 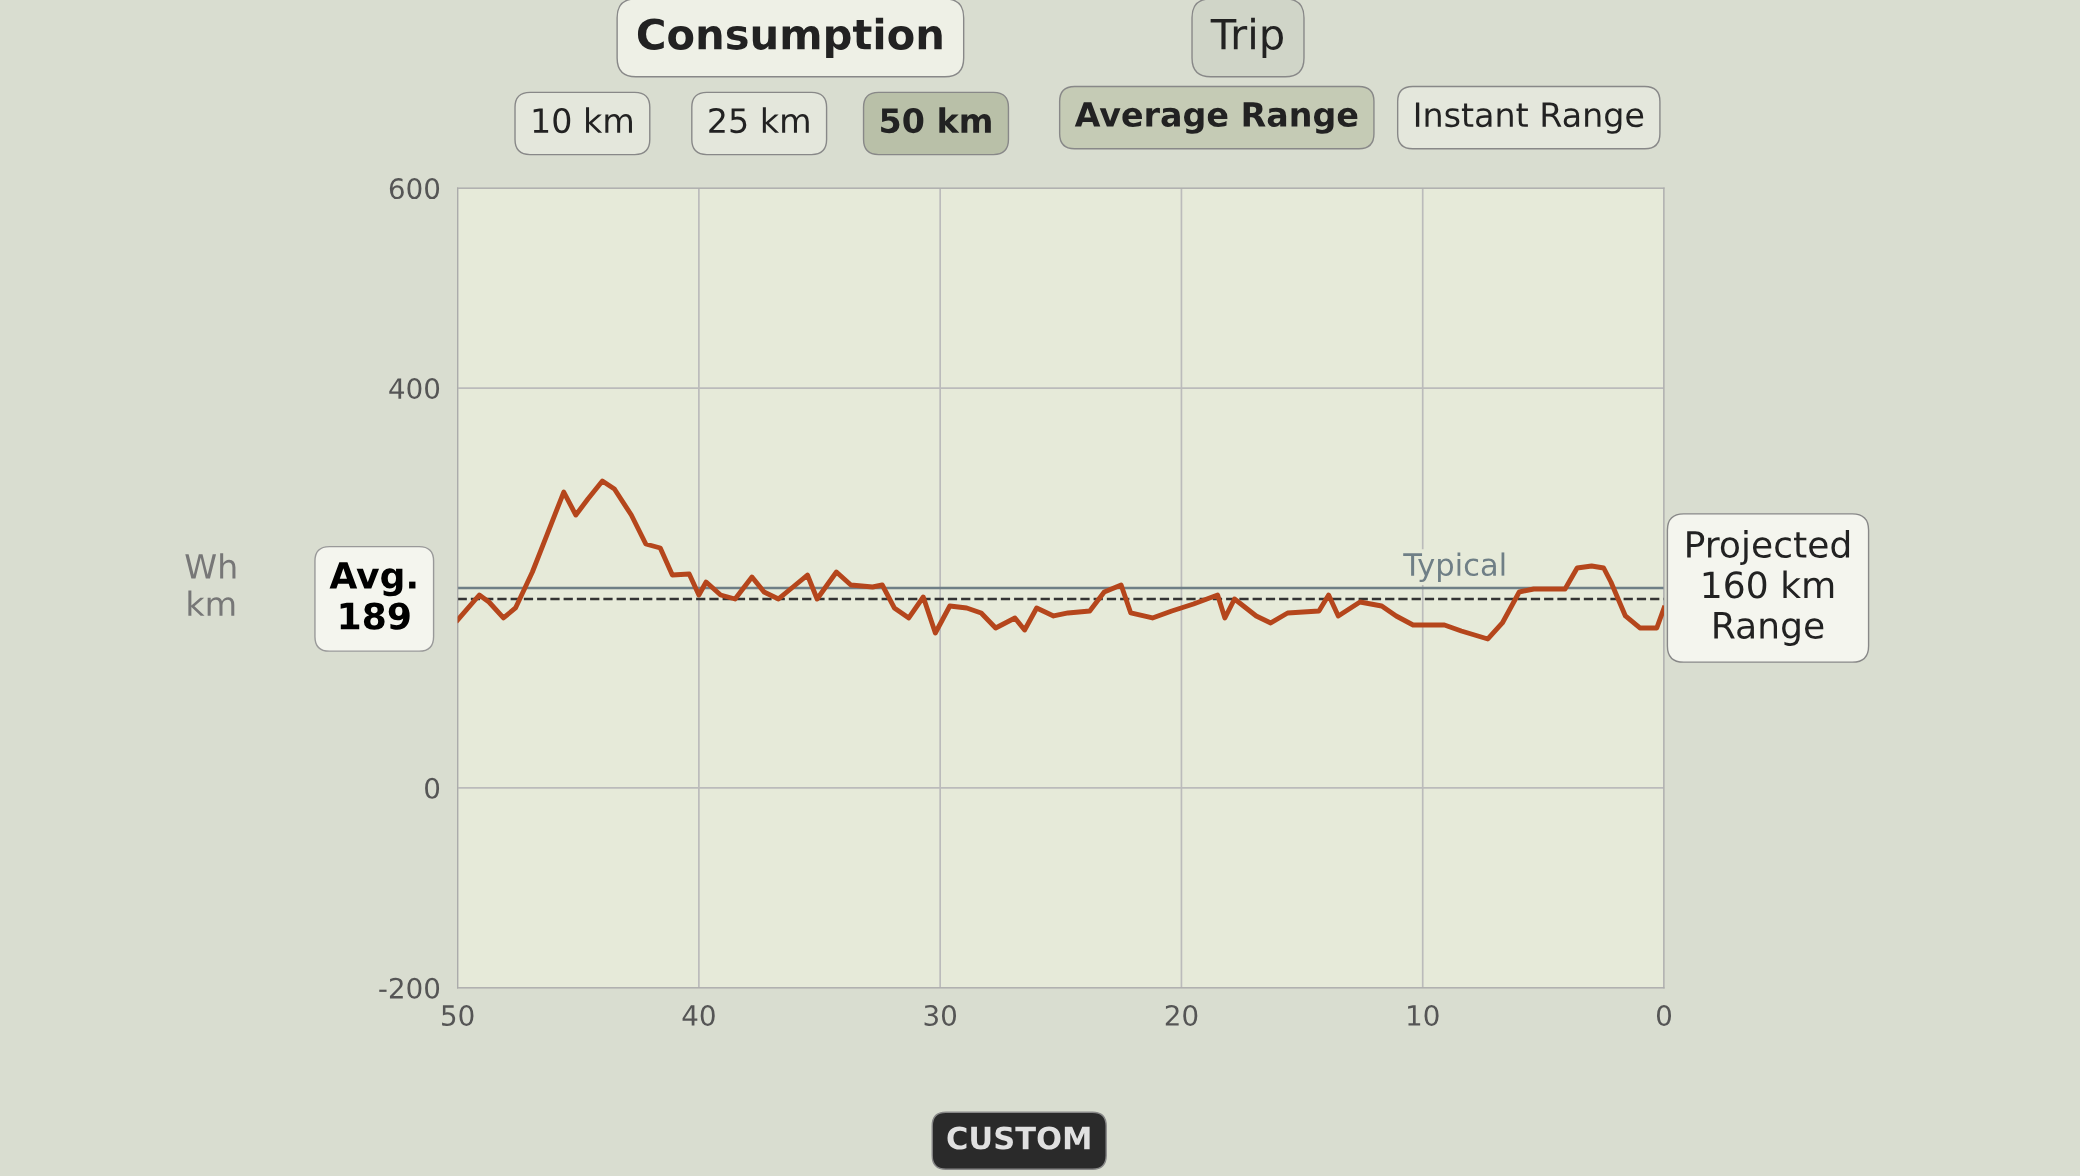 What do you see at coordinates (1423, 1016) in the screenshot?
I see `x-tick-label: 10` at bounding box center [1423, 1016].